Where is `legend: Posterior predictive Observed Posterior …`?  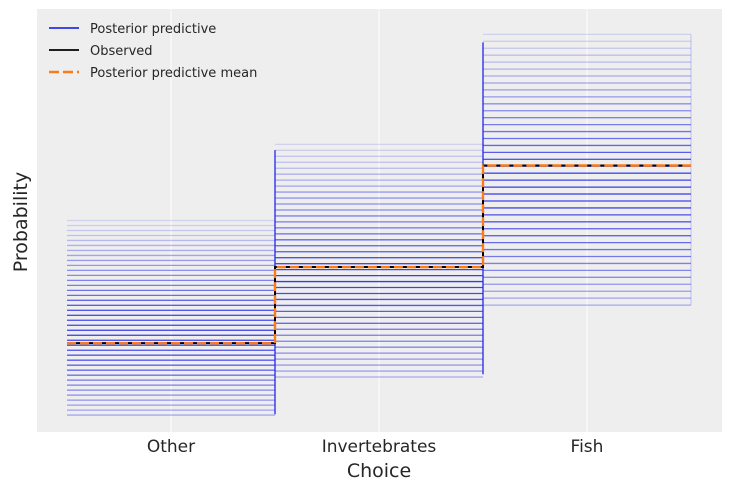 legend: Posterior predictive Observed Posterior … is located at coordinates (153, 51).